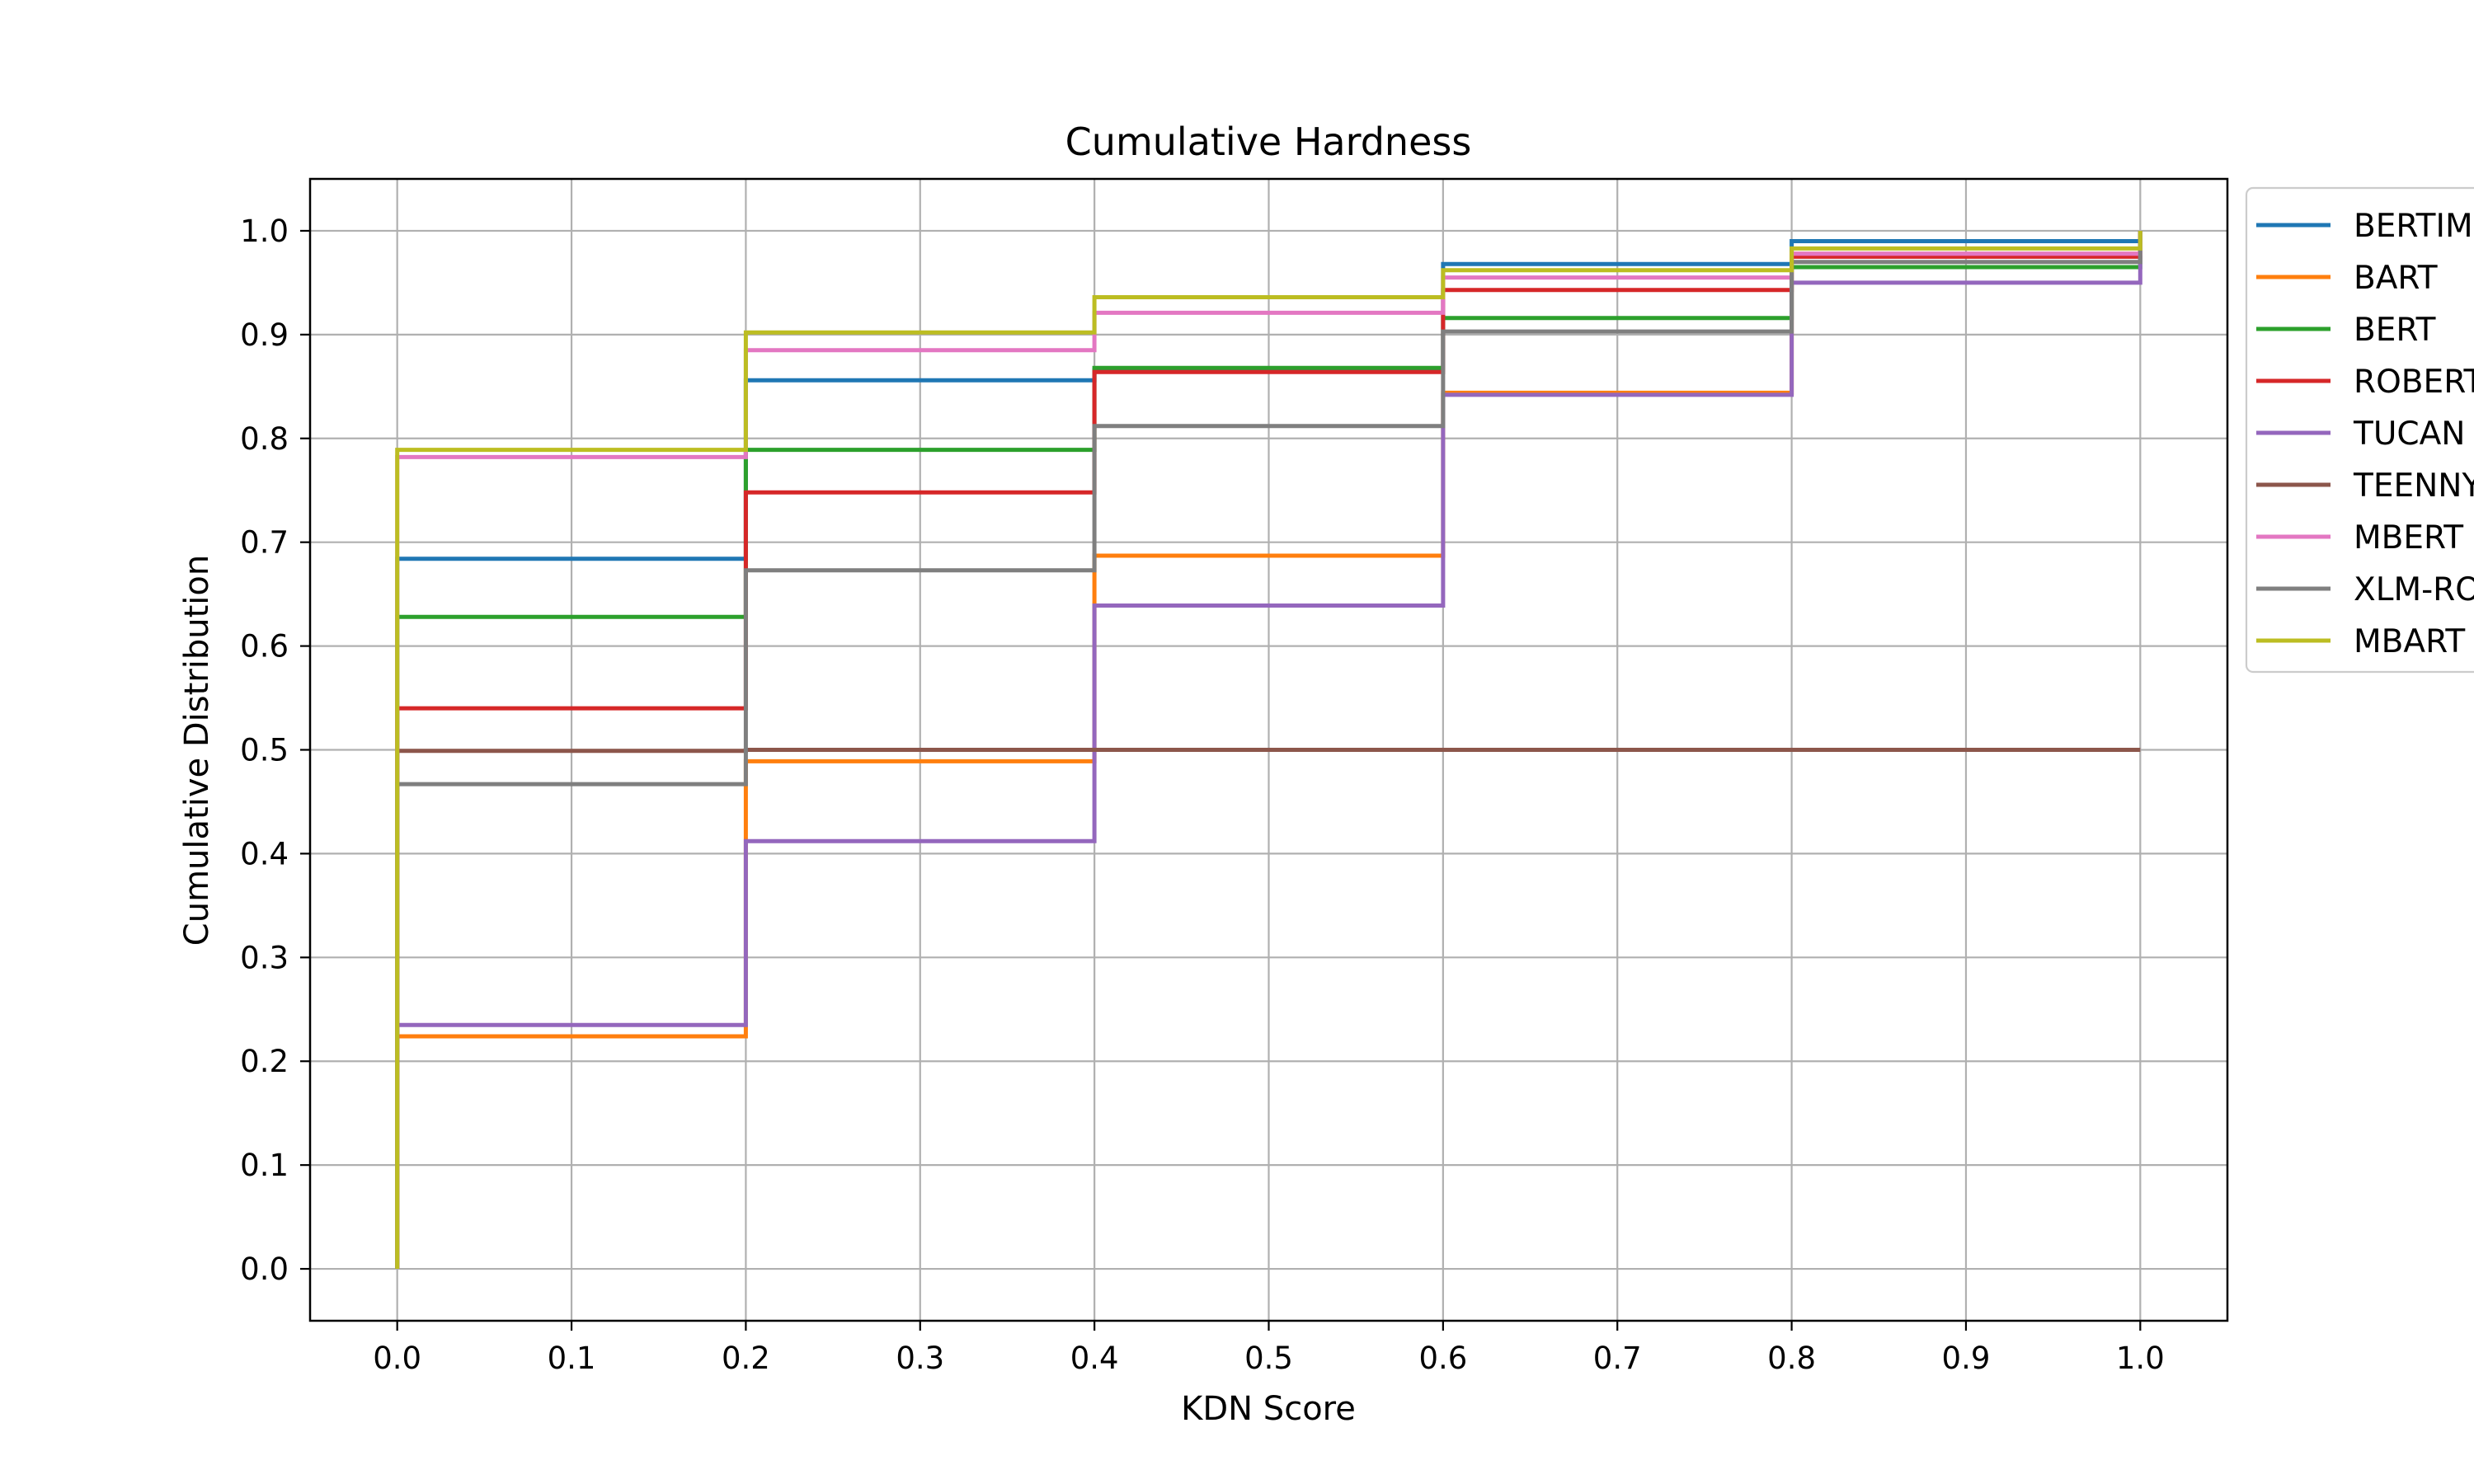  Describe the element at coordinates (2140, 1358) in the screenshot. I see `x-tick-label: 1.0` at that location.